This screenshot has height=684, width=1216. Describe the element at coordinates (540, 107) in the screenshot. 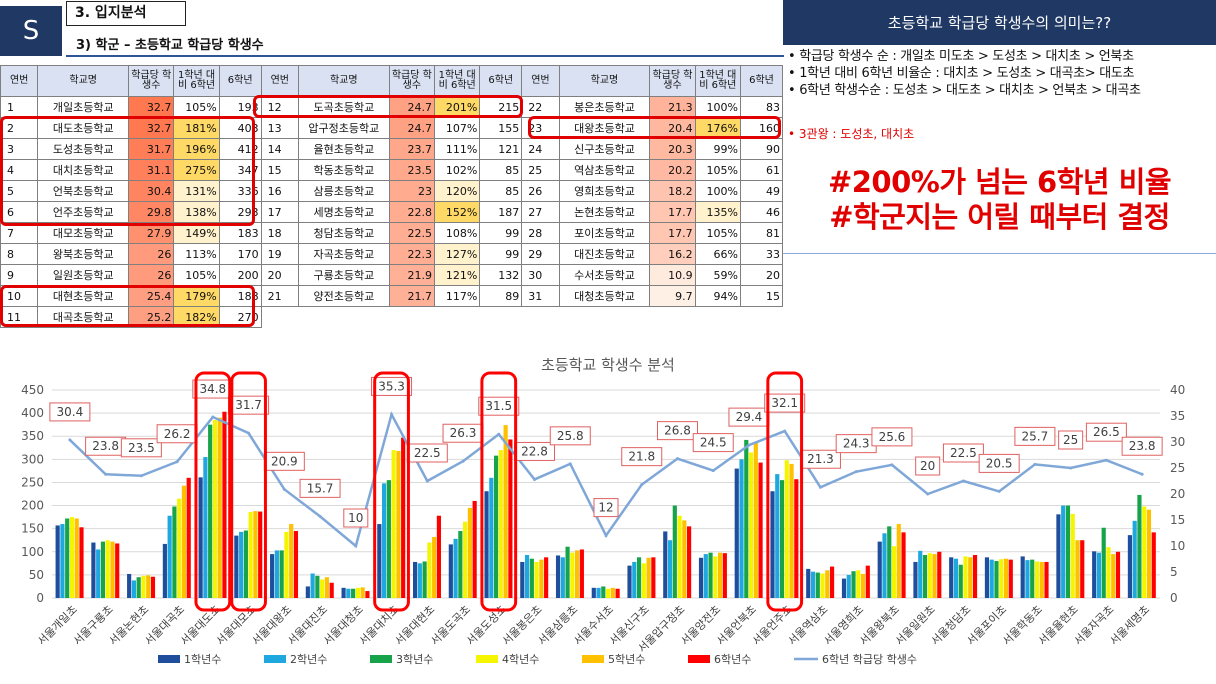

I see `table-cell: 22` at that location.